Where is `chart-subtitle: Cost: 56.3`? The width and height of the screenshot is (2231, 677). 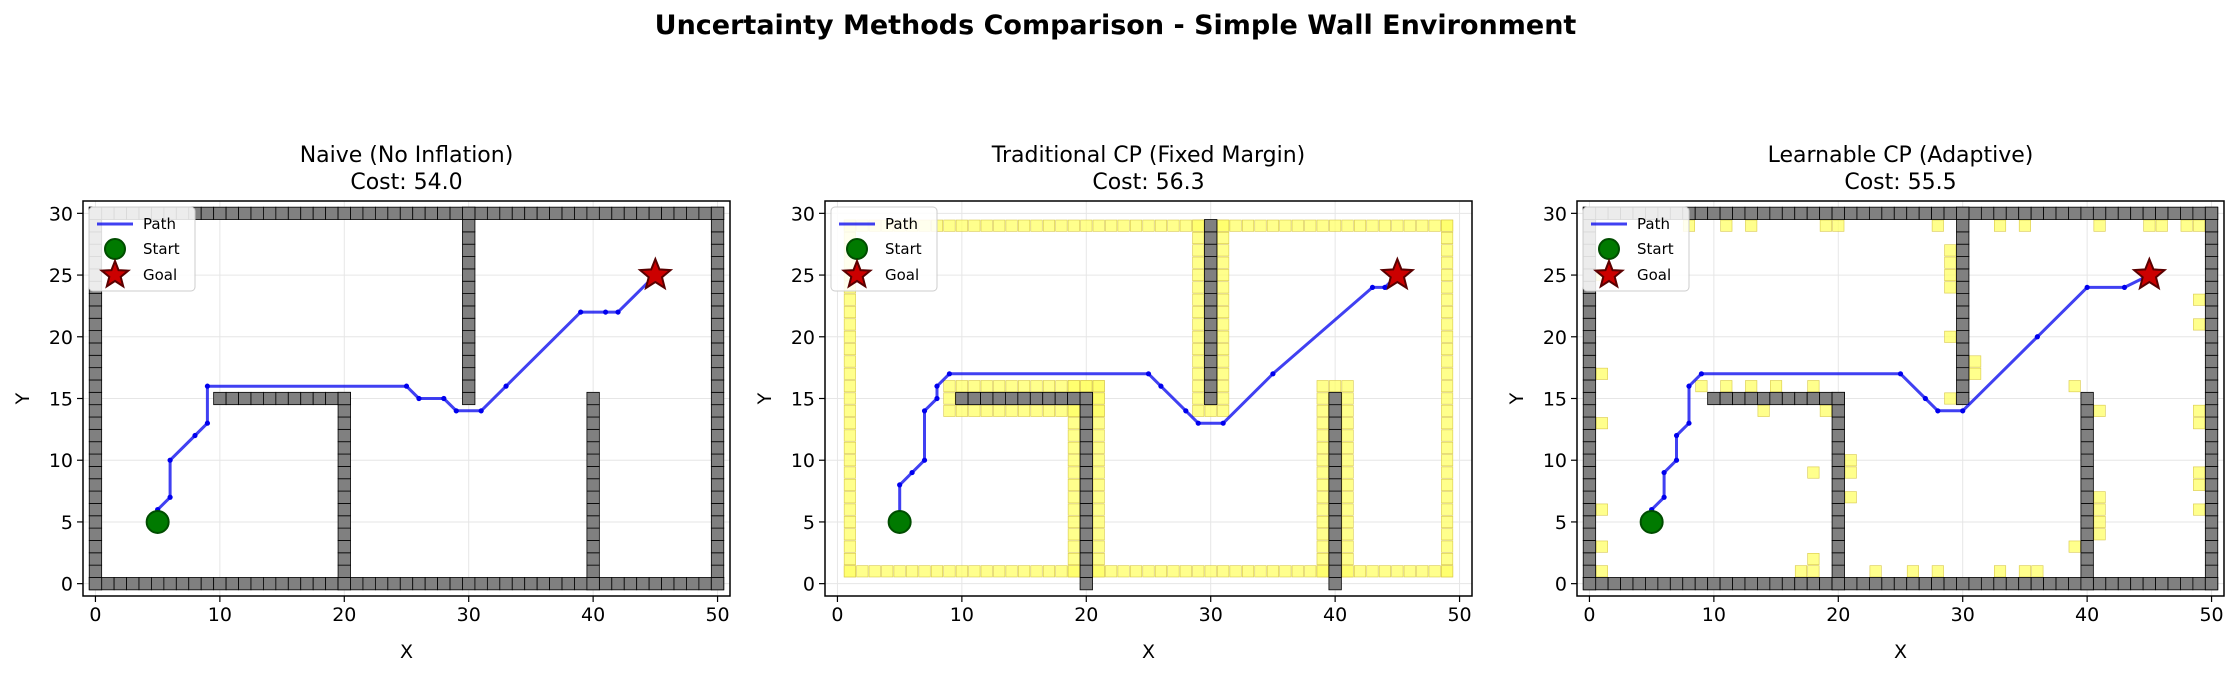 chart-subtitle: Cost: 56.3 is located at coordinates (1148, 182).